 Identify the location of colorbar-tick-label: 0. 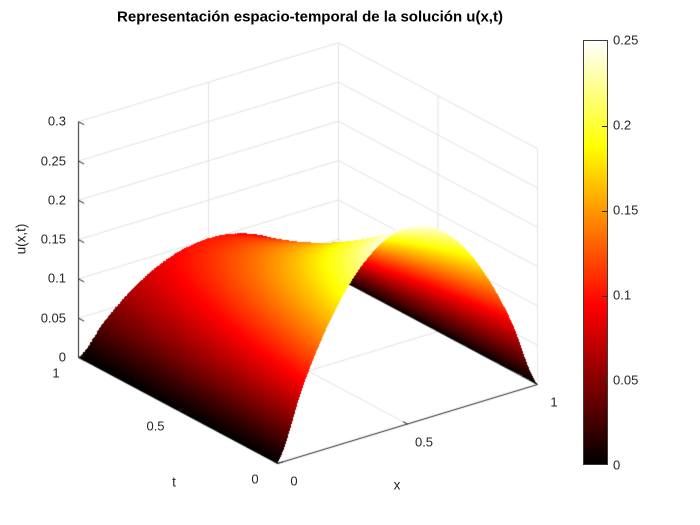
(617, 465).